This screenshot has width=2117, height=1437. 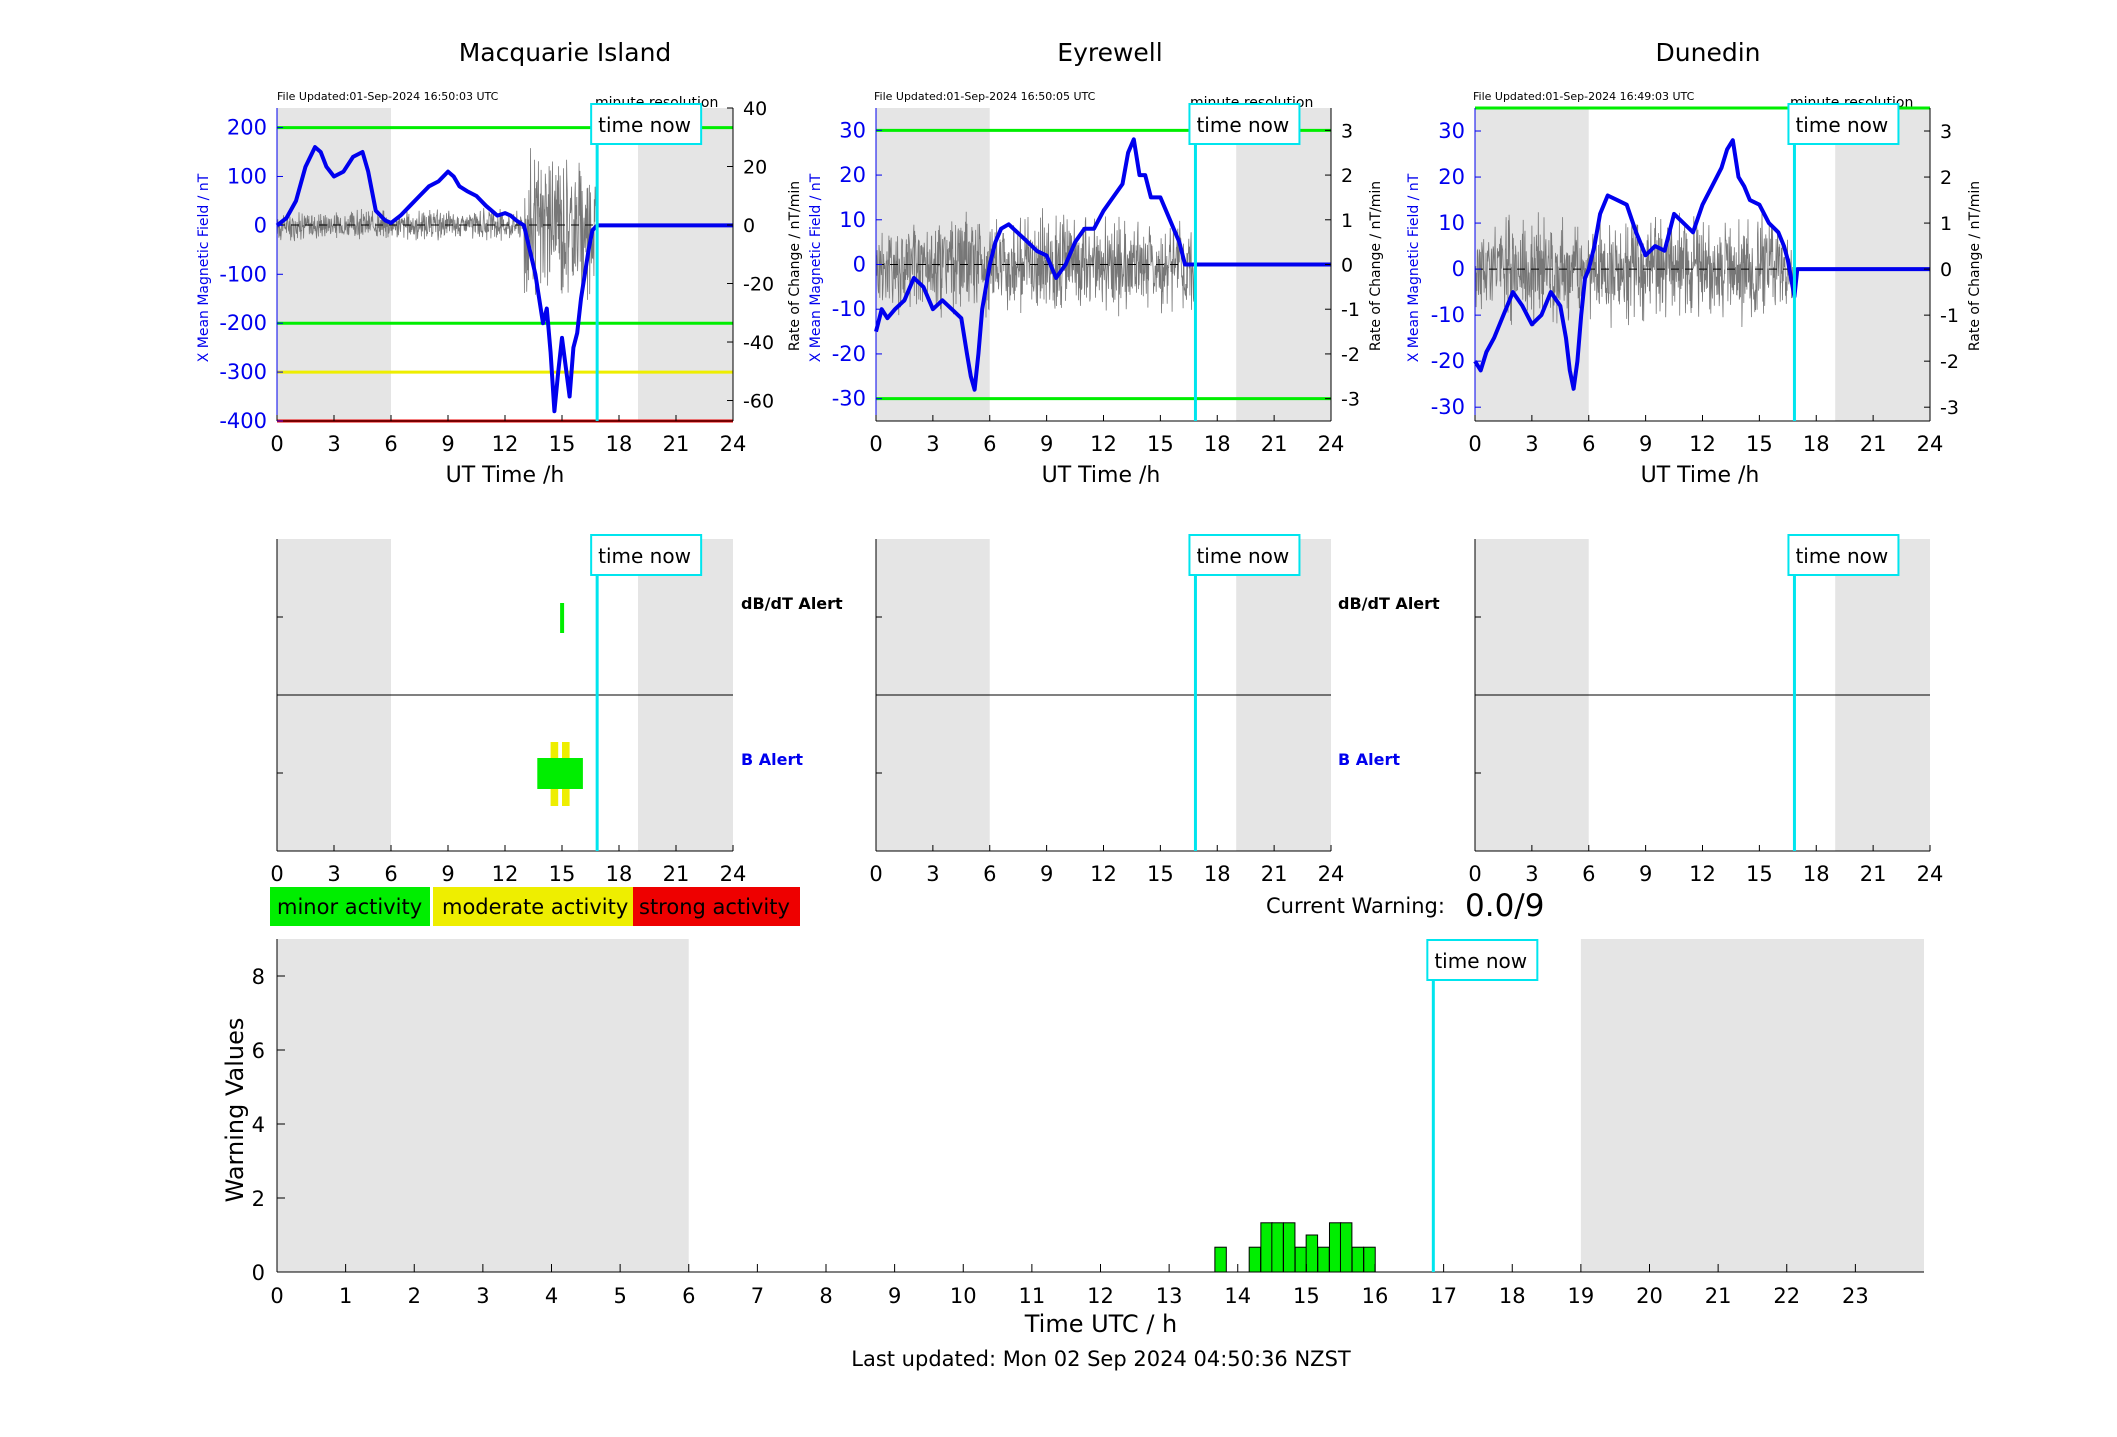 I want to click on x-tick-label: 5, so click(x=619, y=1296).